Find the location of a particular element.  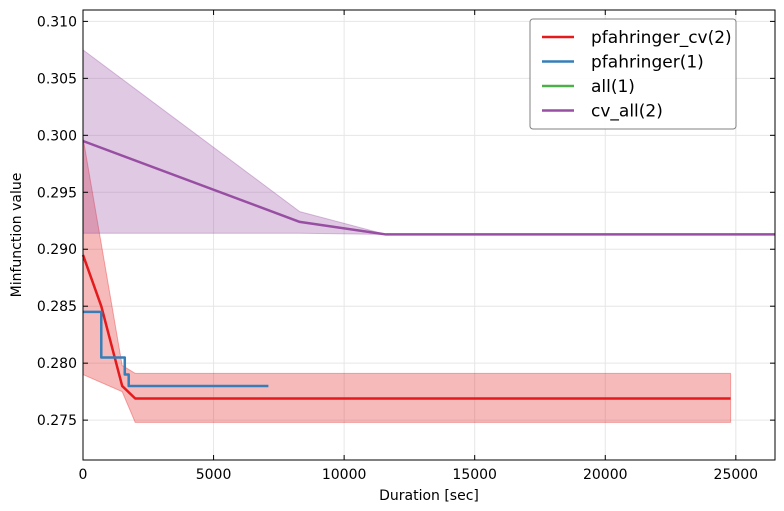

x-tick-label: 15000 is located at coordinates (474, 475).